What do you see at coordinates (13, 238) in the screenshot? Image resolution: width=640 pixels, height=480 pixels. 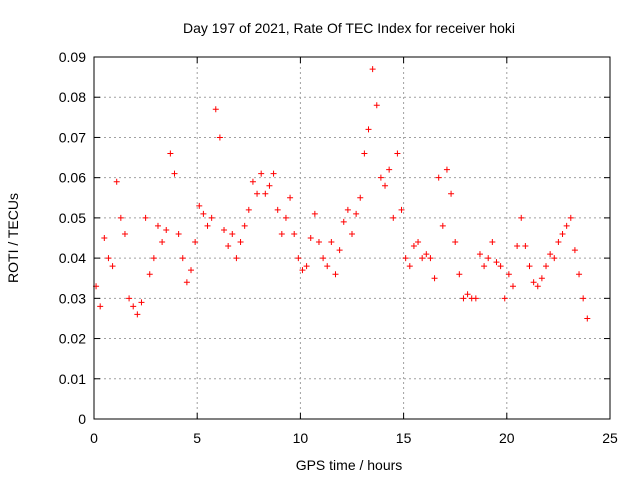 I see `y-axis-label: ROTI / TECUs` at bounding box center [13, 238].